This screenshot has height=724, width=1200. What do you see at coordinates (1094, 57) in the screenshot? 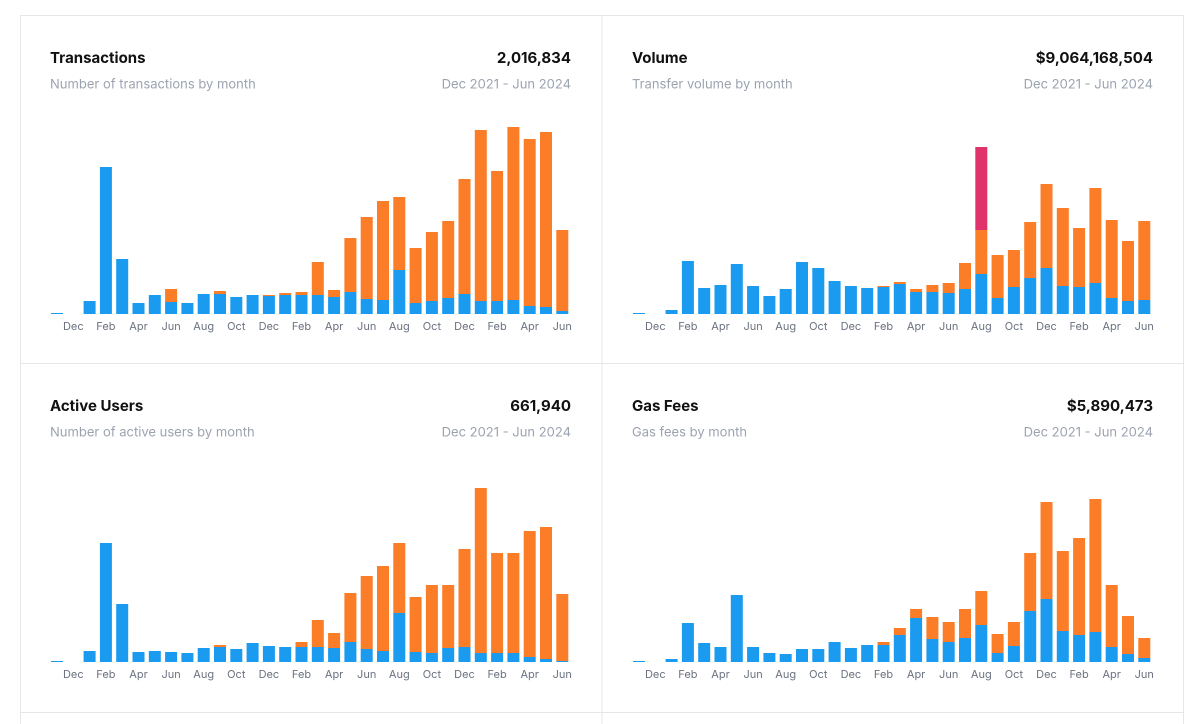
I see `card-total: $9,064,168,504` at bounding box center [1094, 57].